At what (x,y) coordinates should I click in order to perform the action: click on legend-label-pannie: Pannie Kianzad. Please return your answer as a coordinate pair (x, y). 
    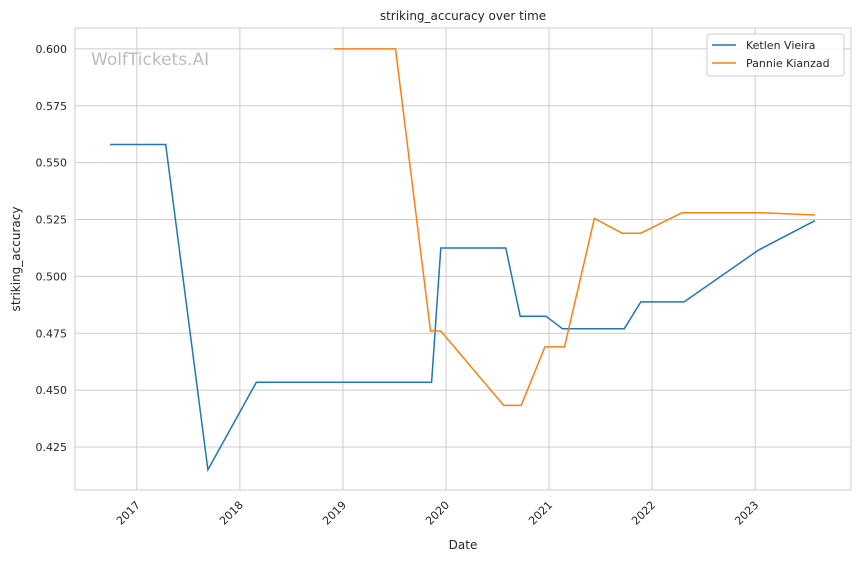
    Looking at the image, I should click on (788, 63).